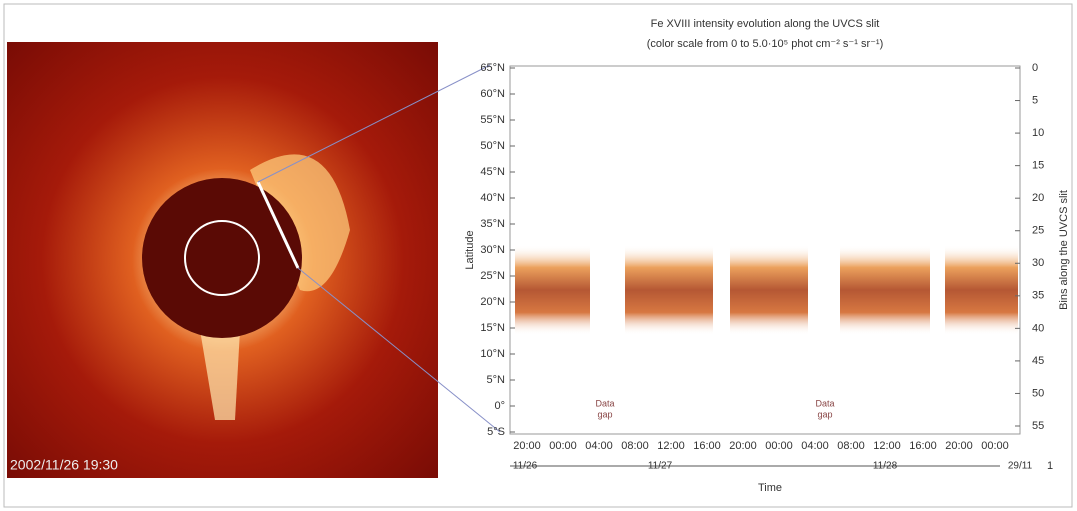 The height and width of the screenshot is (511, 1077). I want to click on bin-tick: 15, so click(1038, 166).